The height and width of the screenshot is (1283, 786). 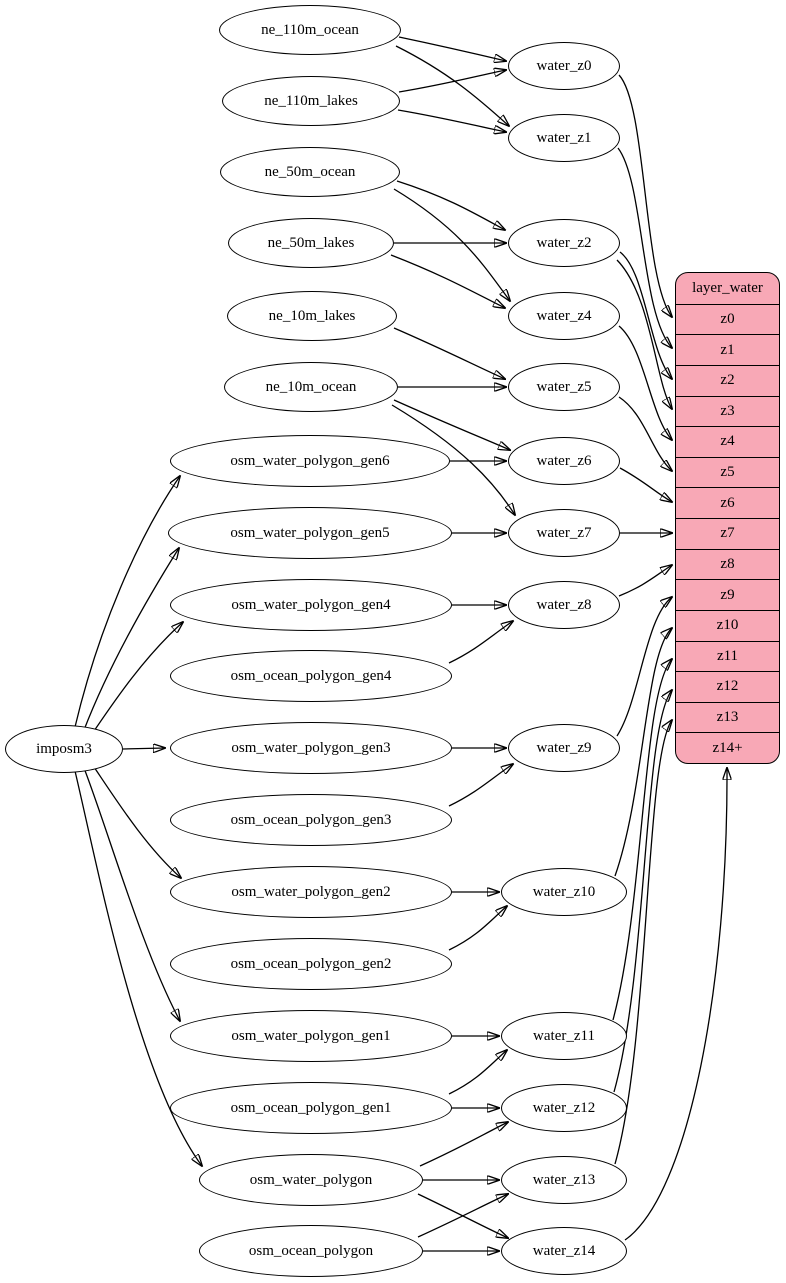 What do you see at coordinates (727, 349) in the screenshot?
I see `table-row-z1: z1` at bounding box center [727, 349].